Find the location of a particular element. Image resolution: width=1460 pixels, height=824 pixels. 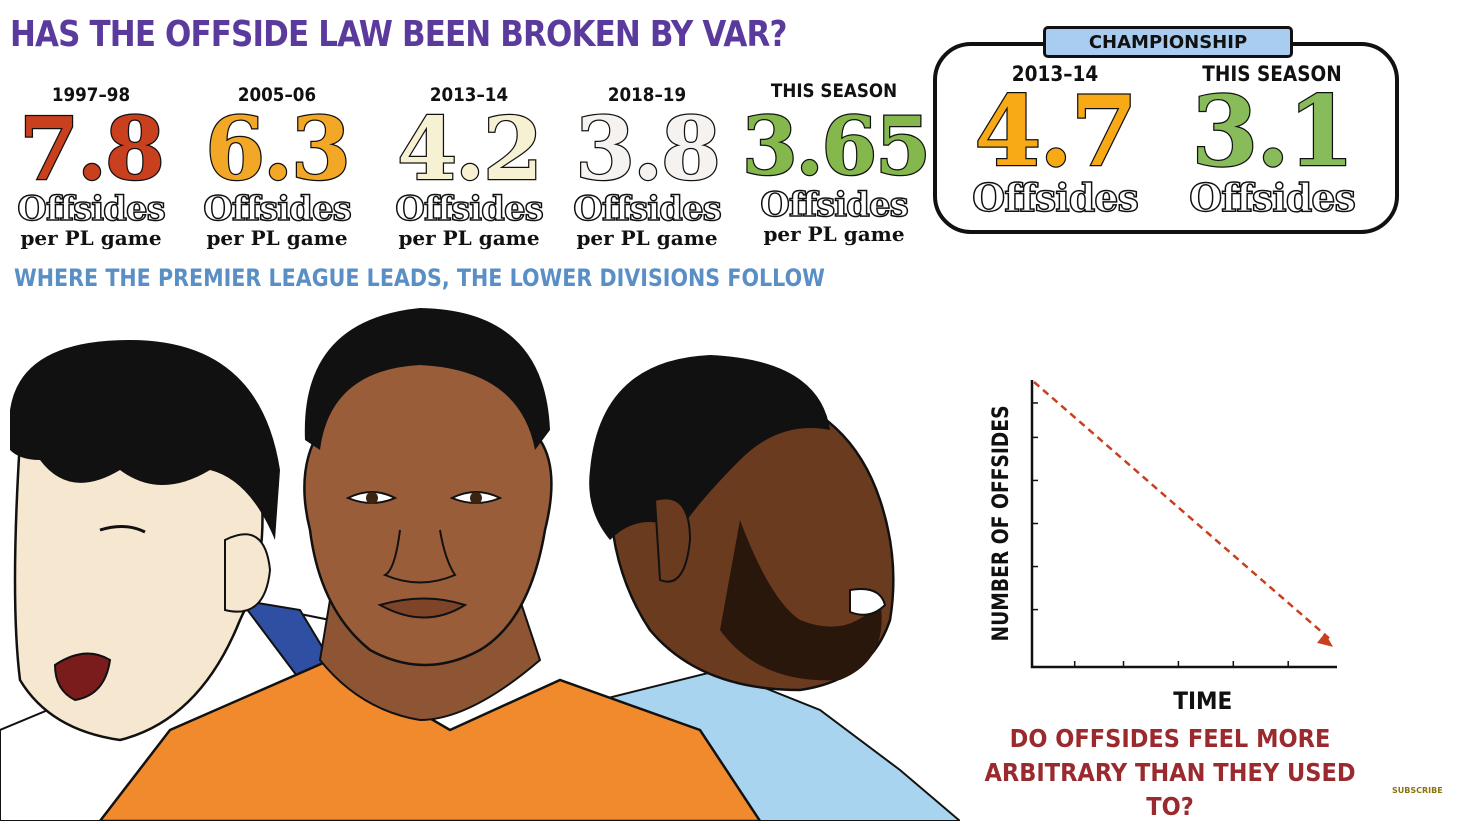

diagram-axes is located at coordinates (1183, 524).